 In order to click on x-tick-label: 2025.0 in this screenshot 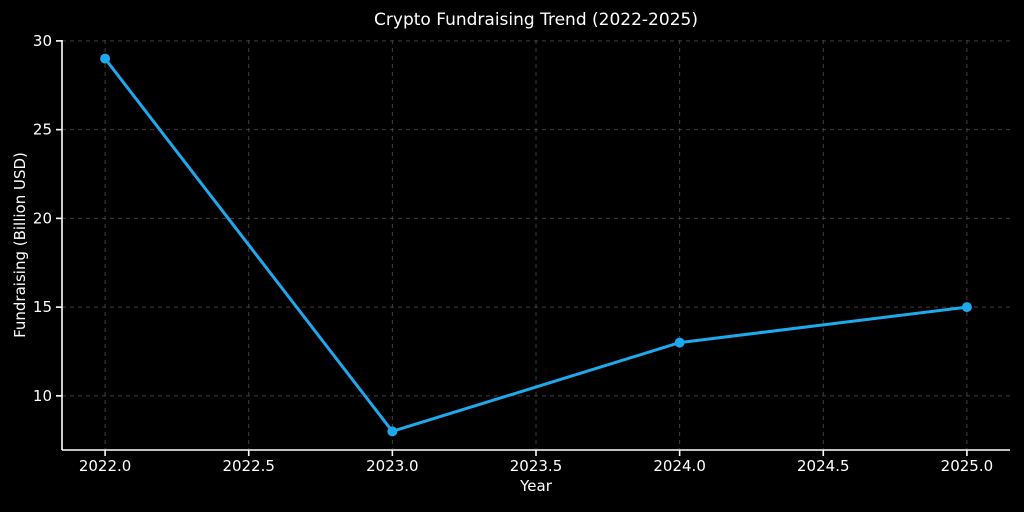, I will do `click(967, 466)`.